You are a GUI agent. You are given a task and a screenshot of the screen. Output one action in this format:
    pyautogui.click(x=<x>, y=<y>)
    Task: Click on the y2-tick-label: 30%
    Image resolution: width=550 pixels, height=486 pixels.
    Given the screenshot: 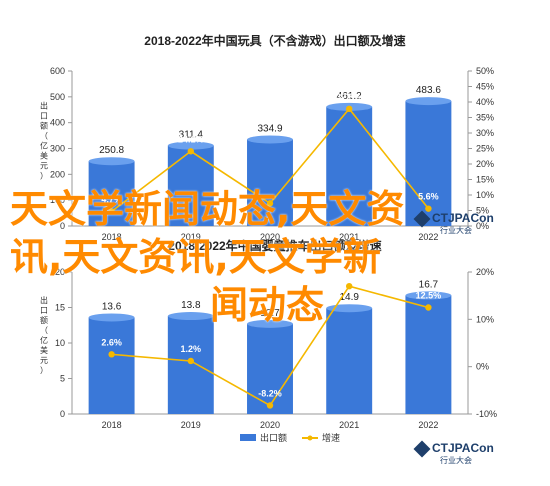 What is the action you would take?
    pyautogui.click(x=485, y=133)
    